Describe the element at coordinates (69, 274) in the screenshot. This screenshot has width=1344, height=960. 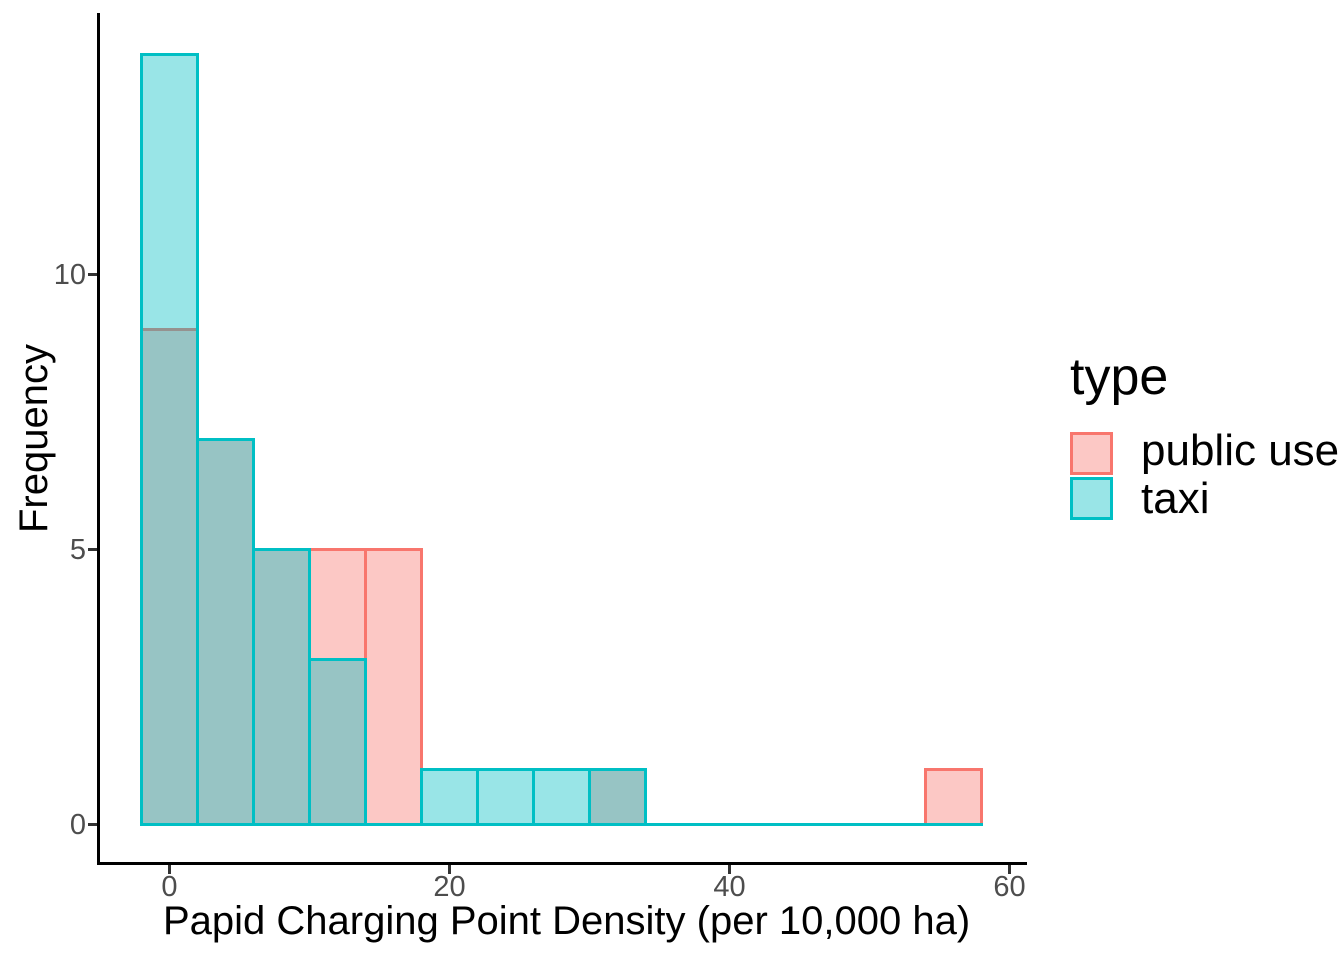
I see `y-tick-label: 10` at that location.